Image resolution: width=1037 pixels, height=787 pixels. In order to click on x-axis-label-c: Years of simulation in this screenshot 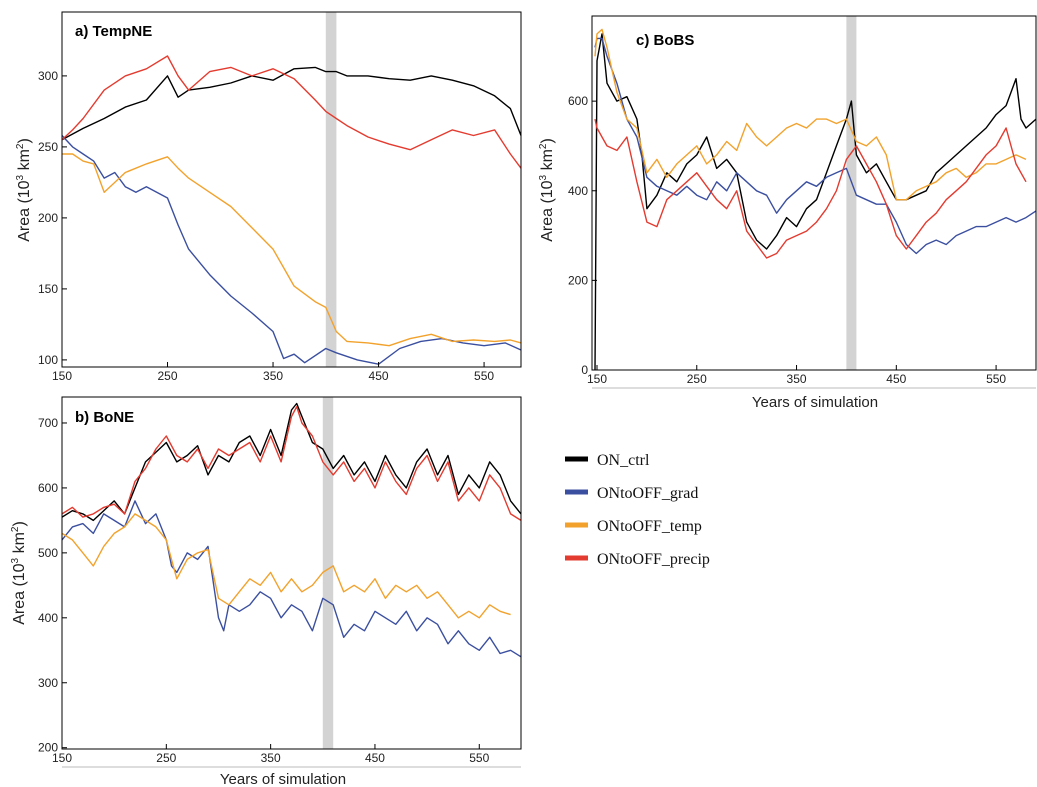, I will do `click(815, 402)`.